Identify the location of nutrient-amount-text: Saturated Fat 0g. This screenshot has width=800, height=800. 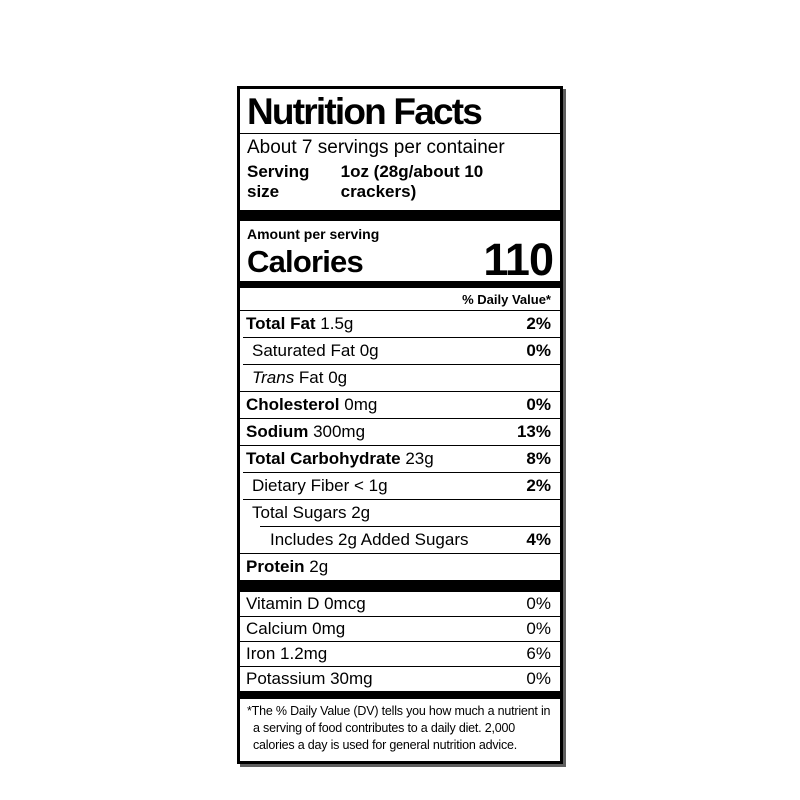
(315, 350).